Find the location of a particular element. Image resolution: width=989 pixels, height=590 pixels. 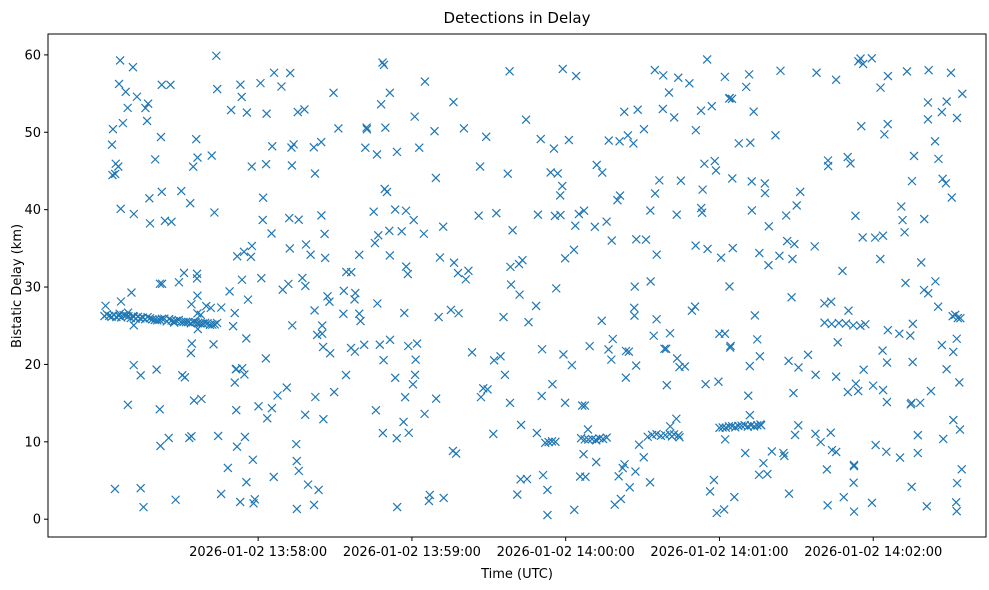

y-tick-label: 10 is located at coordinates (32, 442).